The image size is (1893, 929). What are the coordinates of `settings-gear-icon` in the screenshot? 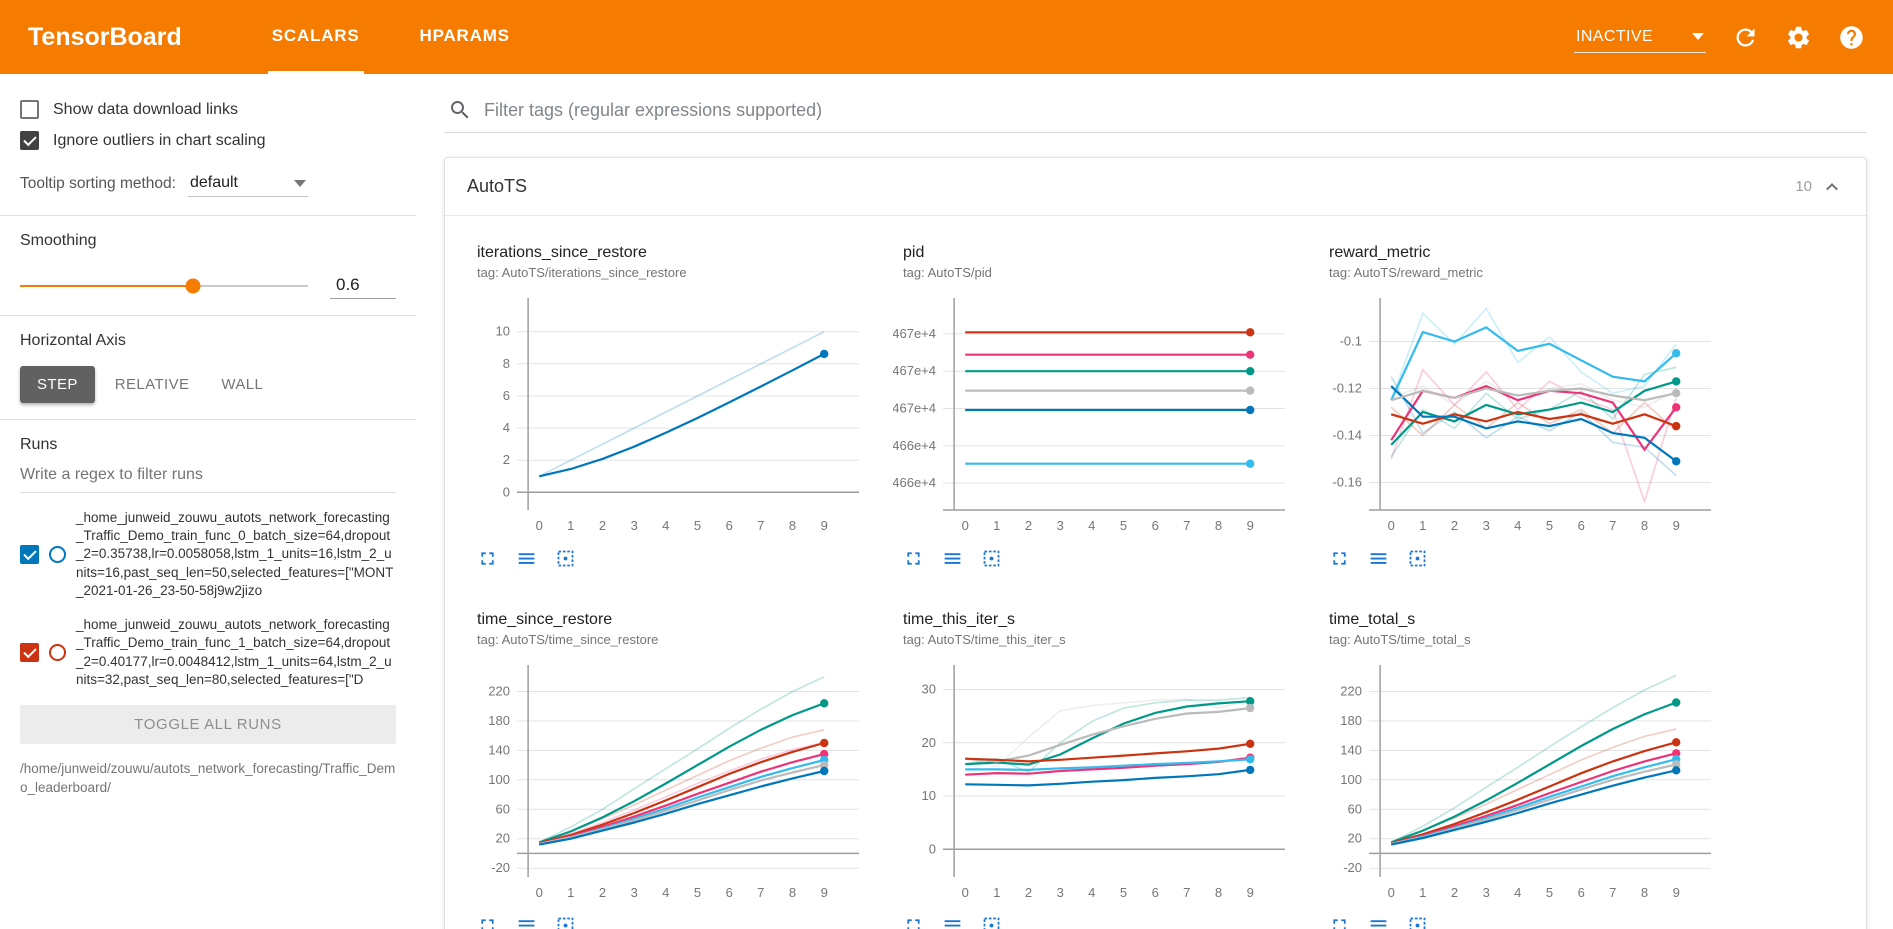 It's located at (1798, 37).